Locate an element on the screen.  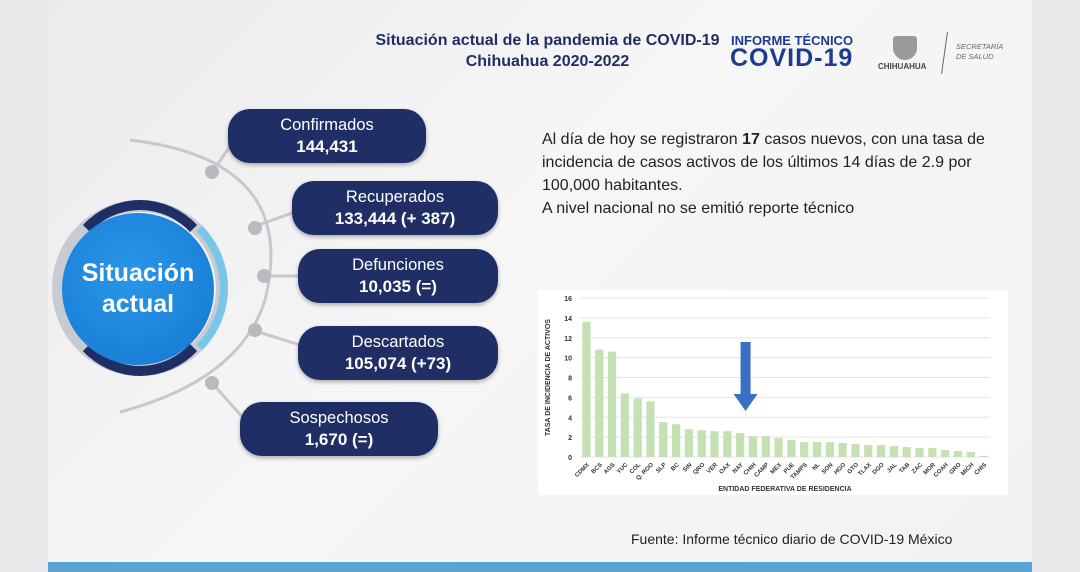
bar-qro is located at coordinates (701, 443).